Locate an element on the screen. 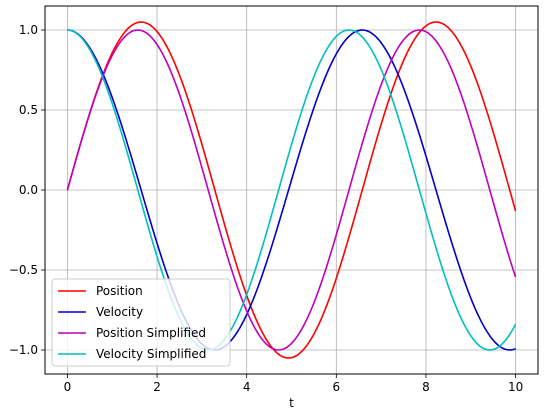 The image size is (544, 413). legend-label: Velocity is located at coordinates (119, 312).